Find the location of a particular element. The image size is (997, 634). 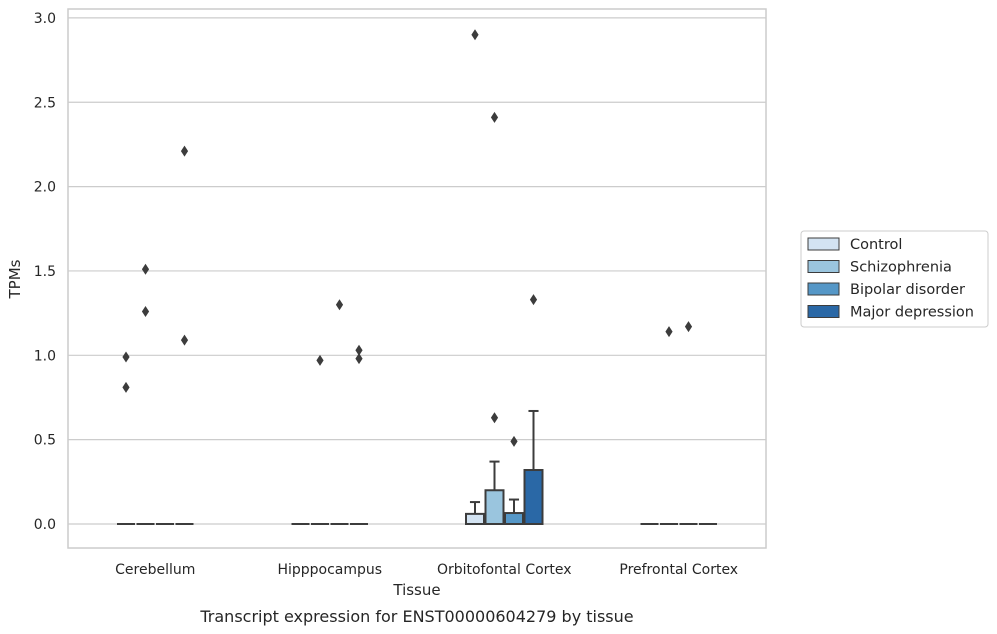

box-schizophrenia is located at coordinates (494, 493).